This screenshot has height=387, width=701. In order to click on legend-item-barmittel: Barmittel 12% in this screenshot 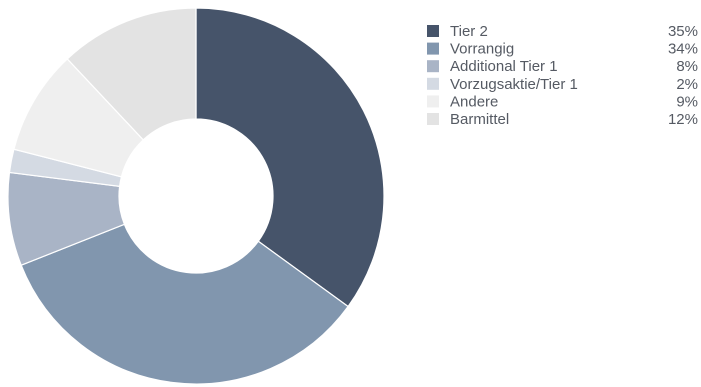, I will do `click(562, 119)`.